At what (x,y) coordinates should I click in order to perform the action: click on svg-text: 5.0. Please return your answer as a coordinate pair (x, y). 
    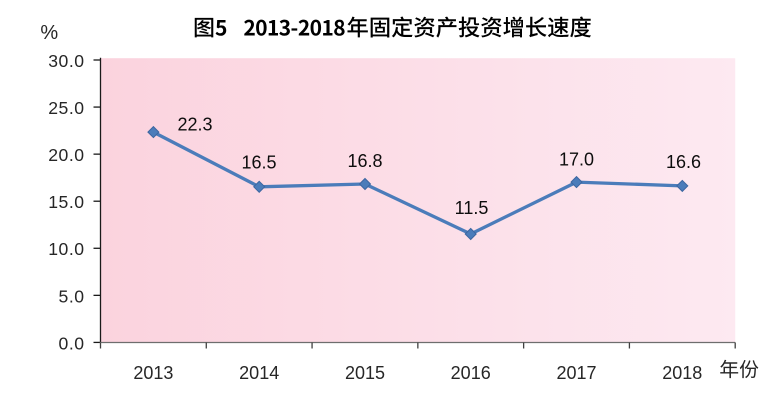
    Looking at the image, I should click on (72, 296).